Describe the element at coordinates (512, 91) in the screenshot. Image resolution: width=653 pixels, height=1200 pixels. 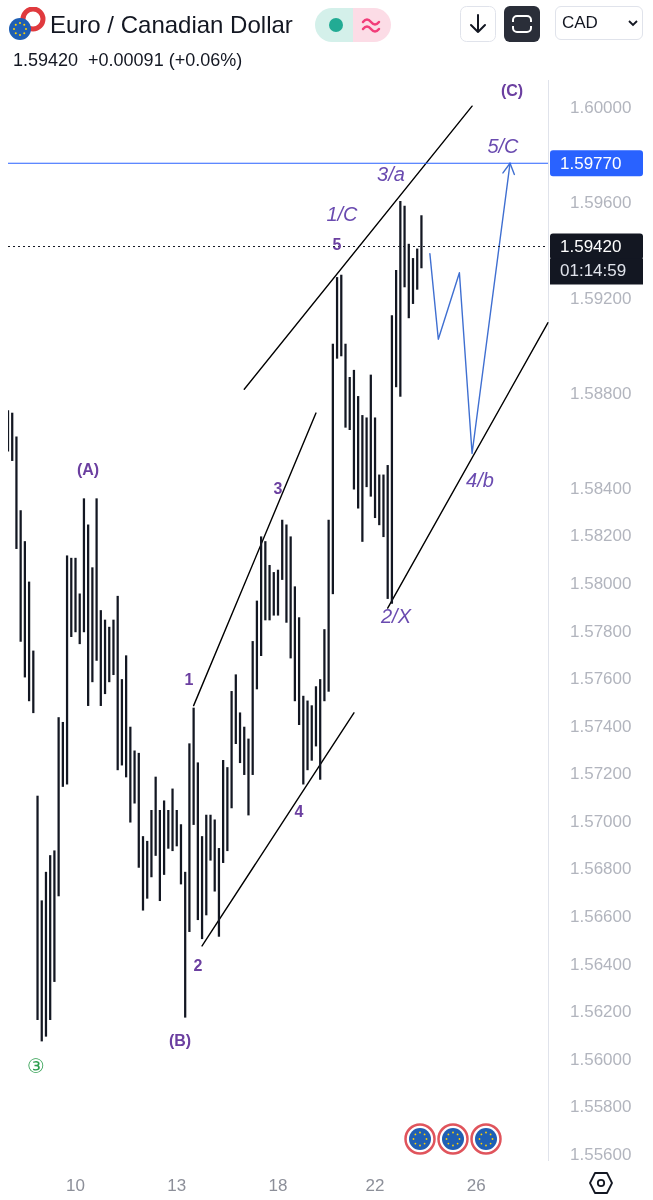
I see `annotation: (C)` at that location.